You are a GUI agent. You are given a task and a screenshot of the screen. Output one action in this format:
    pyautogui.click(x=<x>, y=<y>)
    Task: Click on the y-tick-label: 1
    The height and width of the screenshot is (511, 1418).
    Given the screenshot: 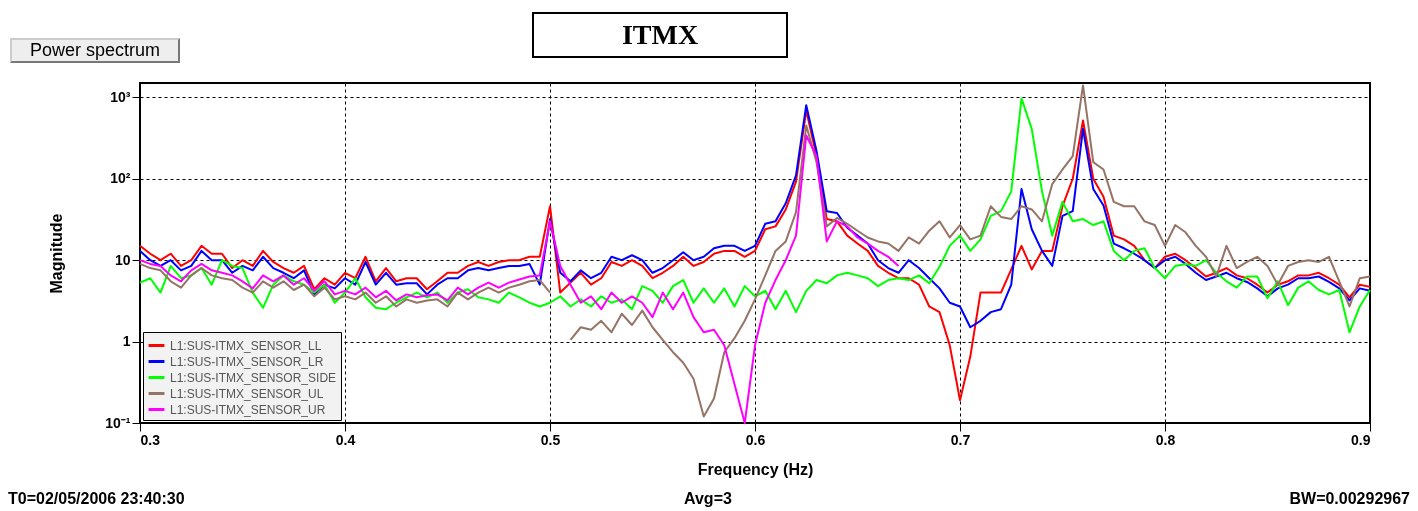 What is the action you would take?
    pyautogui.click(x=126, y=341)
    